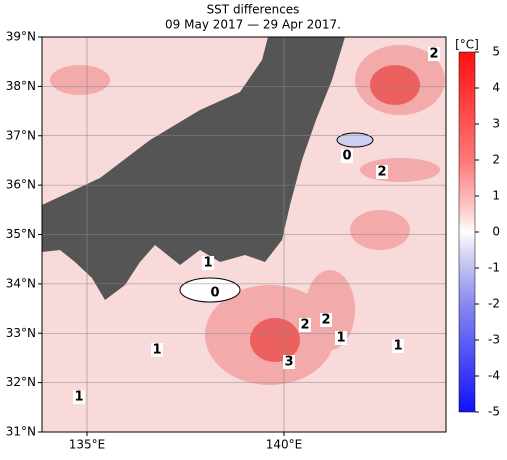 The image size is (507, 460). What do you see at coordinates (87, 445) in the screenshot?
I see `lon-tick-label: 135°E` at bounding box center [87, 445].